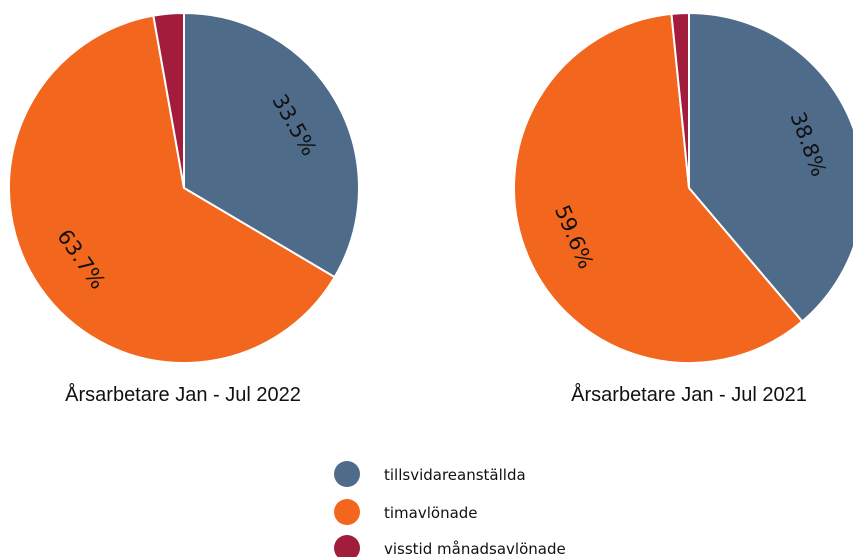  Describe the element at coordinates (475, 548) in the screenshot. I see `legend-label-visstid-manadsavlonade: visstid månadsavlönade` at that location.